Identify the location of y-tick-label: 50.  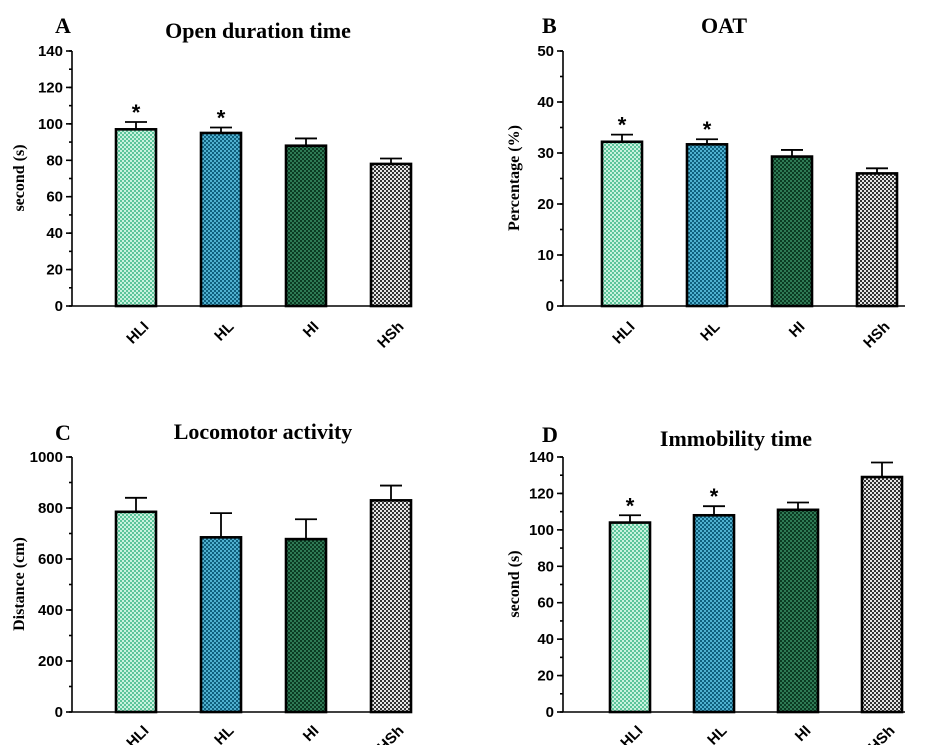
(545, 51).